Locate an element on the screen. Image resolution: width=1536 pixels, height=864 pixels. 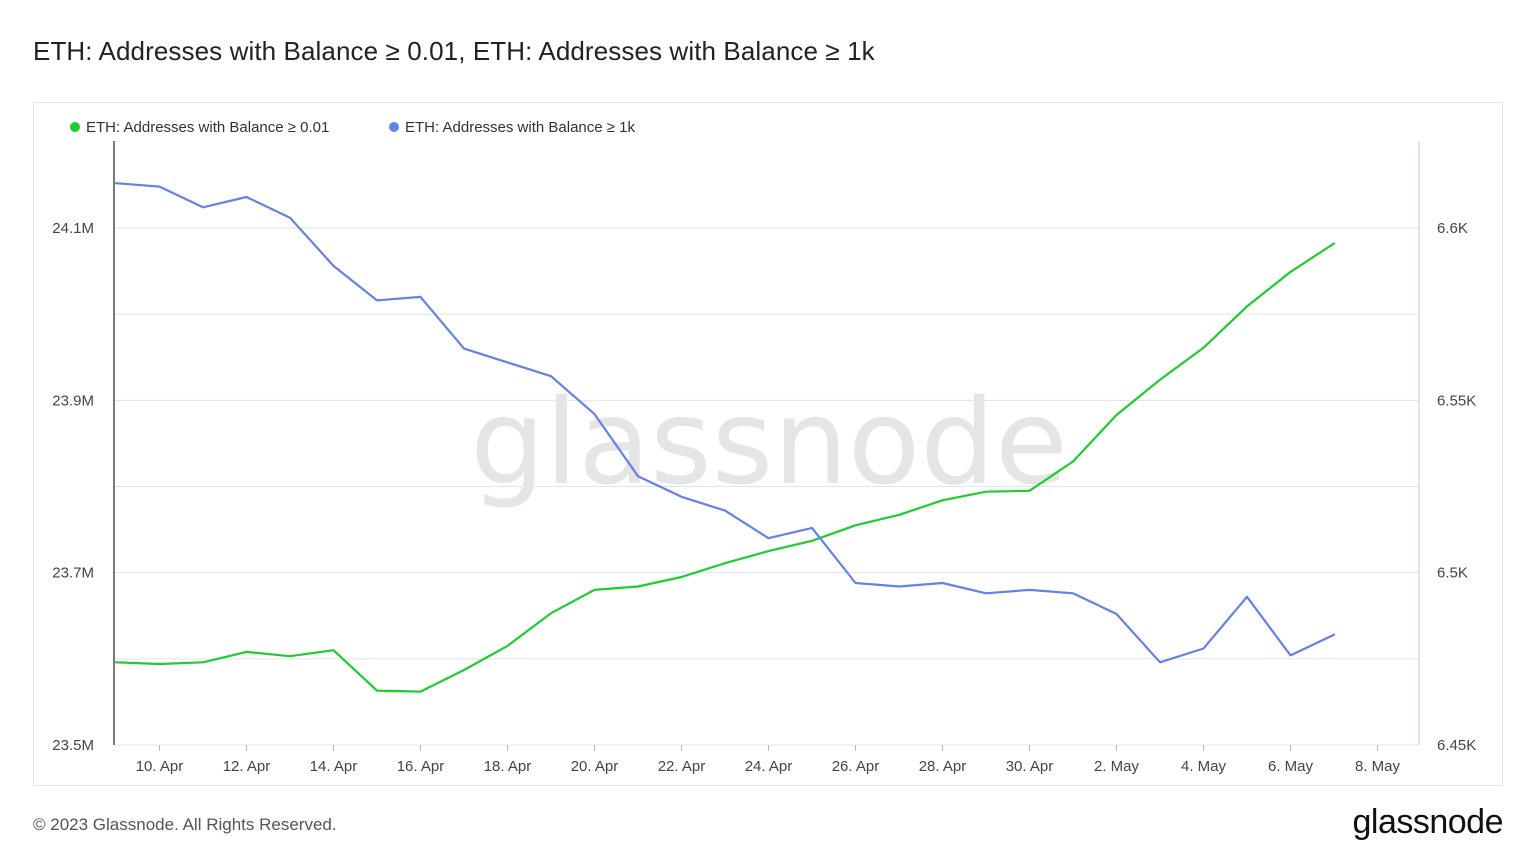
glassnode-logo: glassnode is located at coordinates (1427, 822).